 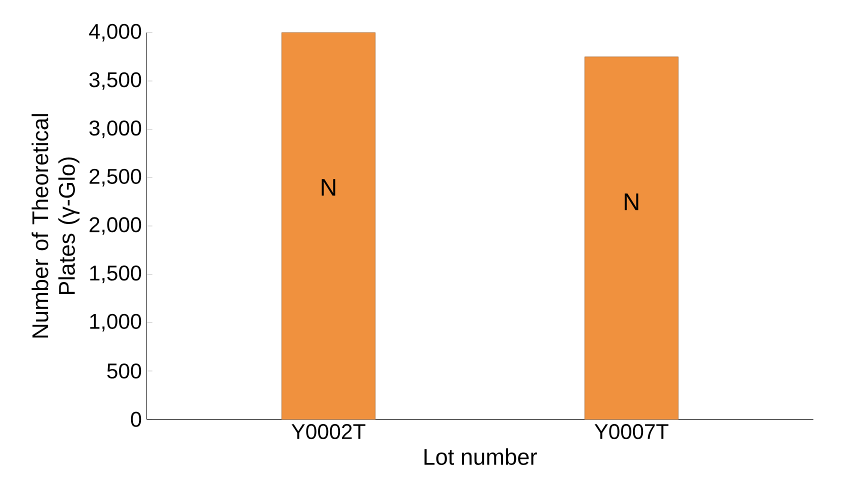 What do you see at coordinates (136, 419) in the screenshot?
I see `y-tick-label: 0` at bounding box center [136, 419].